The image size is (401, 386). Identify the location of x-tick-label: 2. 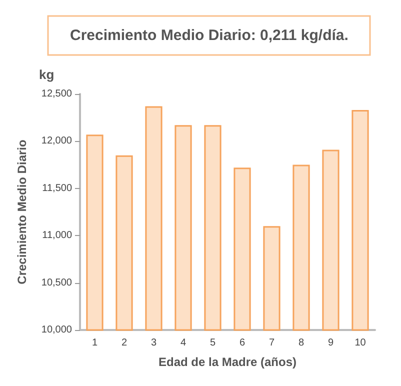
(124, 343).